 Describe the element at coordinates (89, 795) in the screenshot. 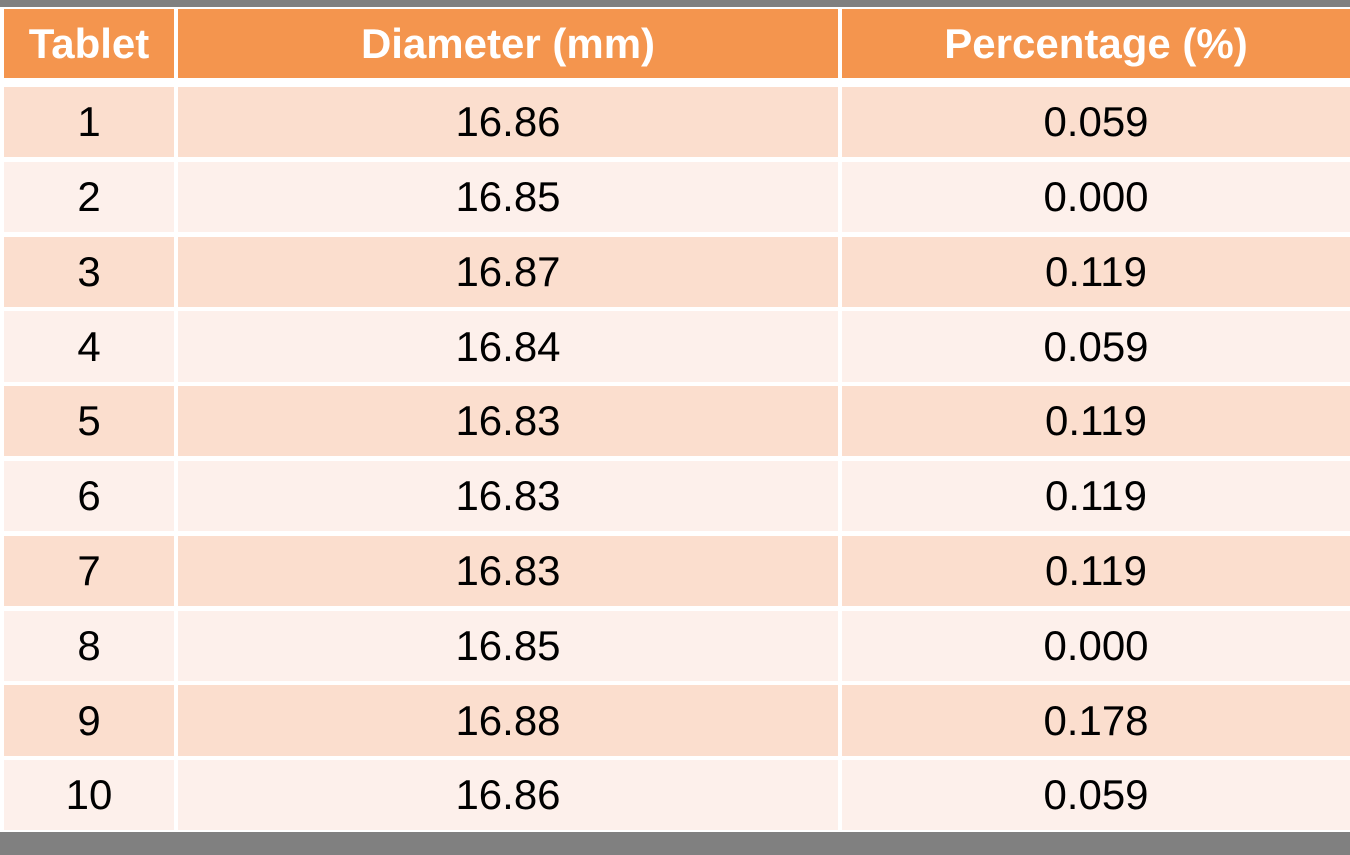

I see `cell-tablet-10: 10` at that location.